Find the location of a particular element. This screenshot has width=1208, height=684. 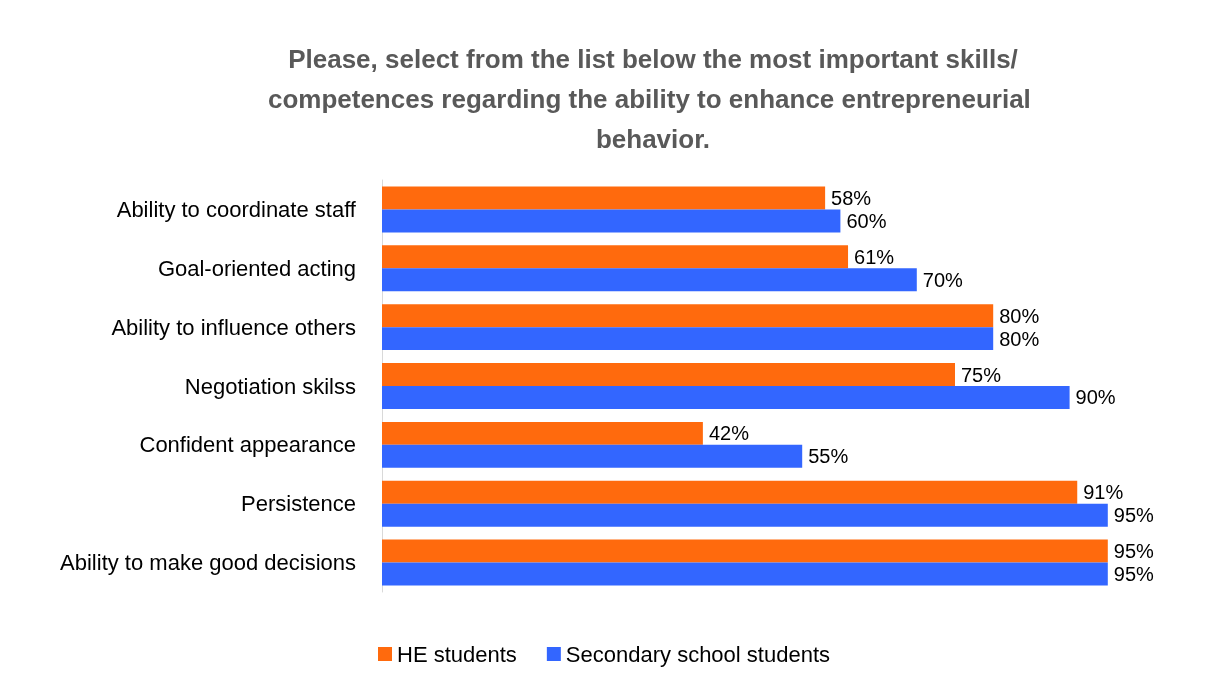

y-tick-label: Goal-oriented acting is located at coordinates (256, 268).